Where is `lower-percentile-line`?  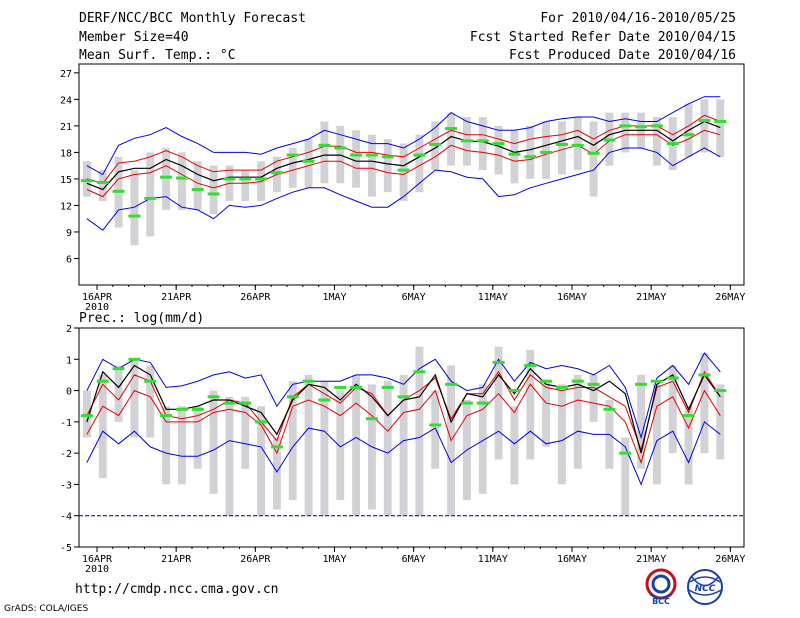 lower-percentile-line is located at coordinates (403, 424).